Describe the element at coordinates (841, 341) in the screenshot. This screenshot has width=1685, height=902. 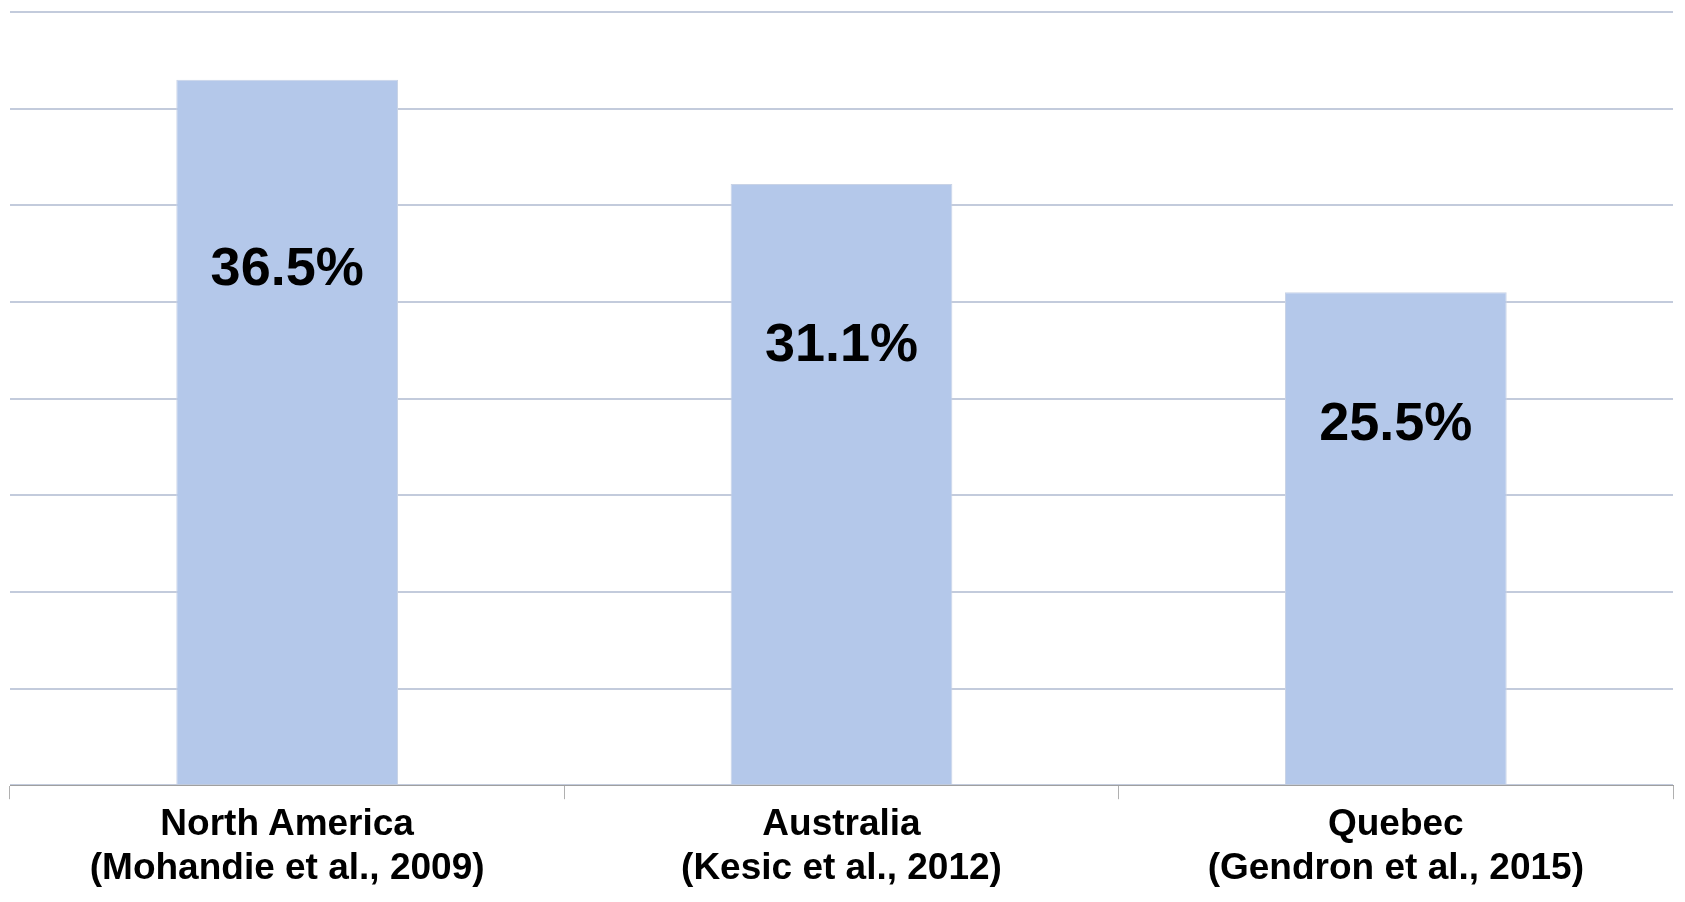
I see `data-label: 31.1%` at that location.